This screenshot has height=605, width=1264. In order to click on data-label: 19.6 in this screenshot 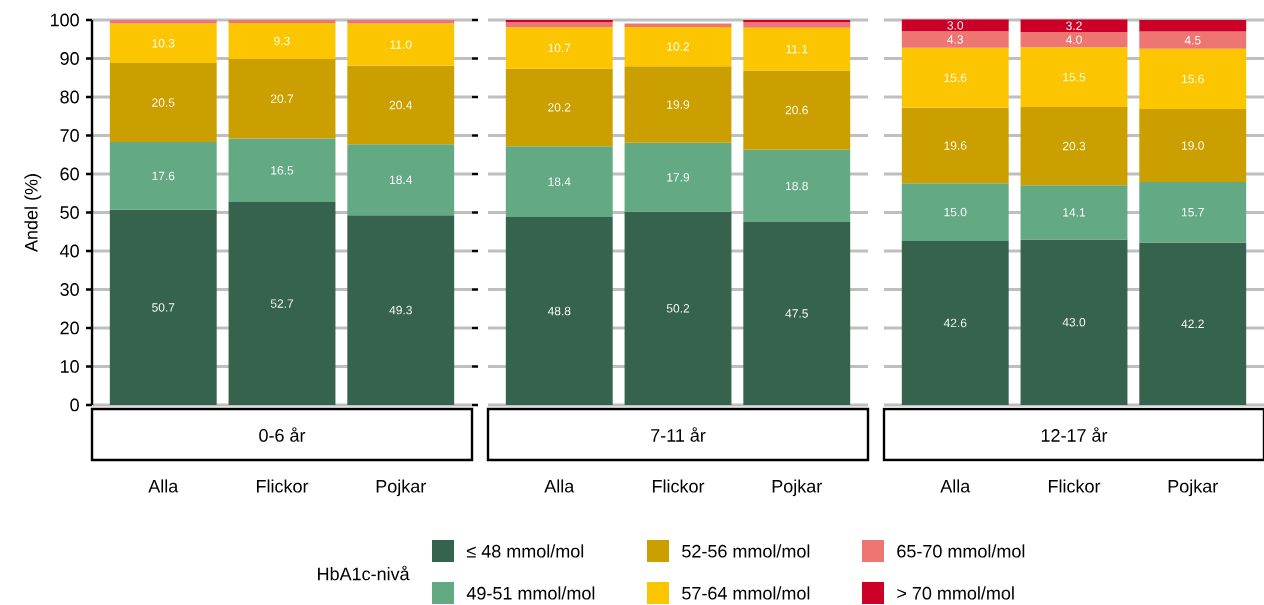, I will do `click(955, 145)`.